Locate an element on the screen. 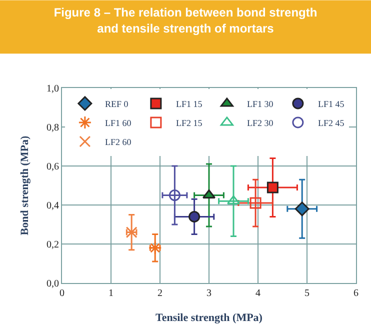  x-tick-label: 4 is located at coordinates (258, 293).